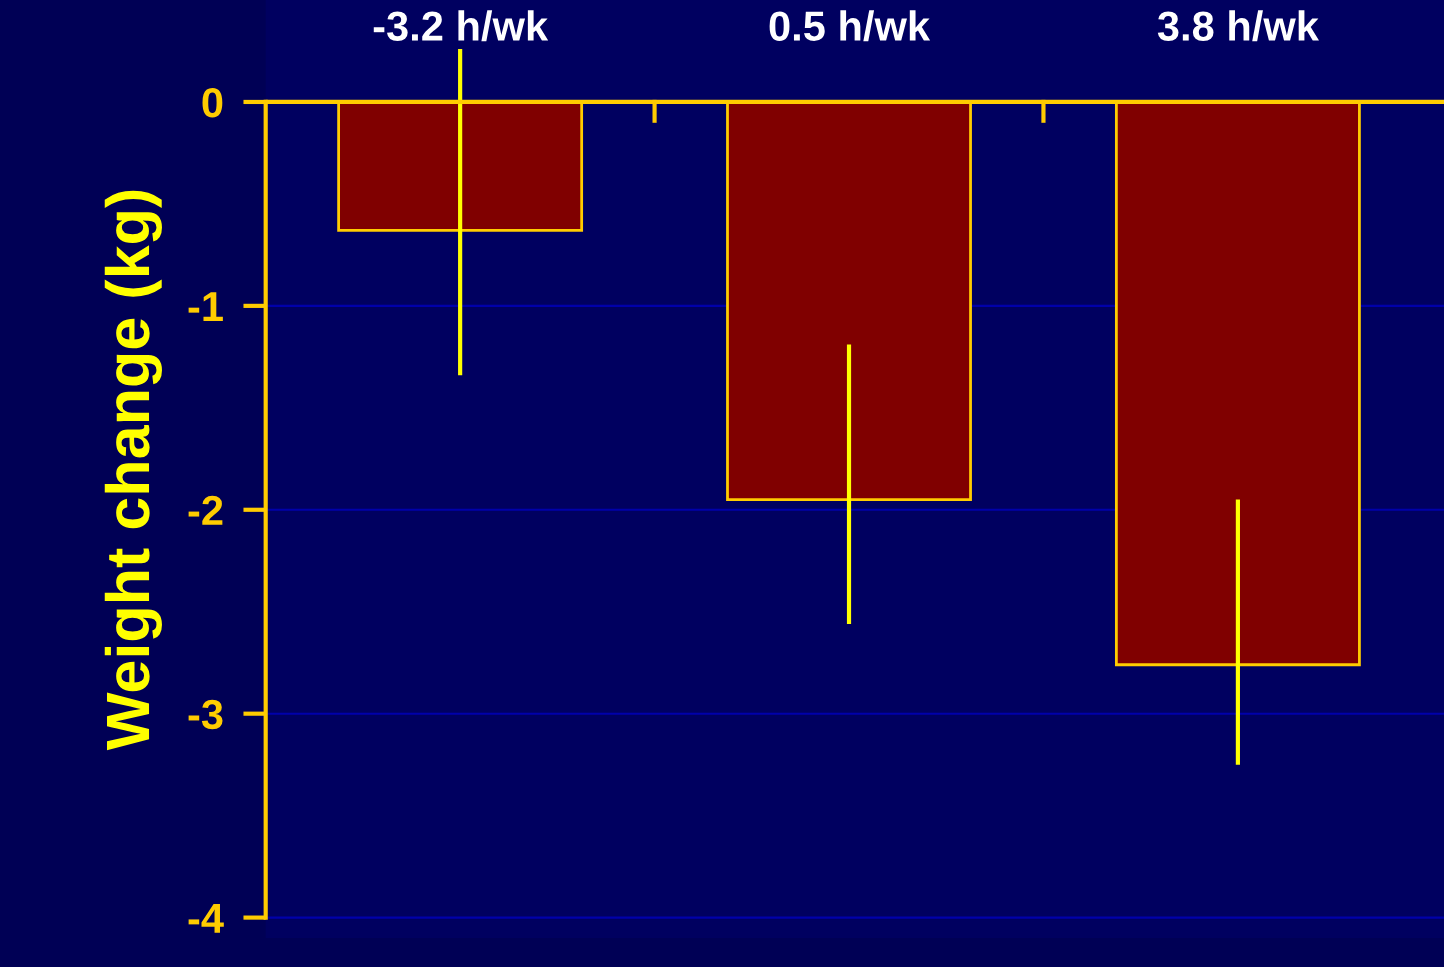 The height and width of the screenshot is (967, 1444). Describe the element at coordinates (850, 26) in the screenshot. I see `x-tick-label: 0.5 h/wk` at that location.